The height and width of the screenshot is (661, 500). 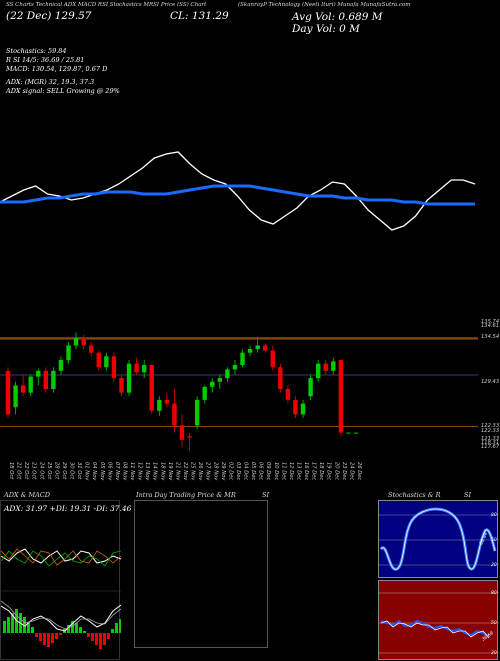 I want to click on indicator-macd: MACD: 130.54, 129.87, 0.67 D, so click(x=57, y=69).